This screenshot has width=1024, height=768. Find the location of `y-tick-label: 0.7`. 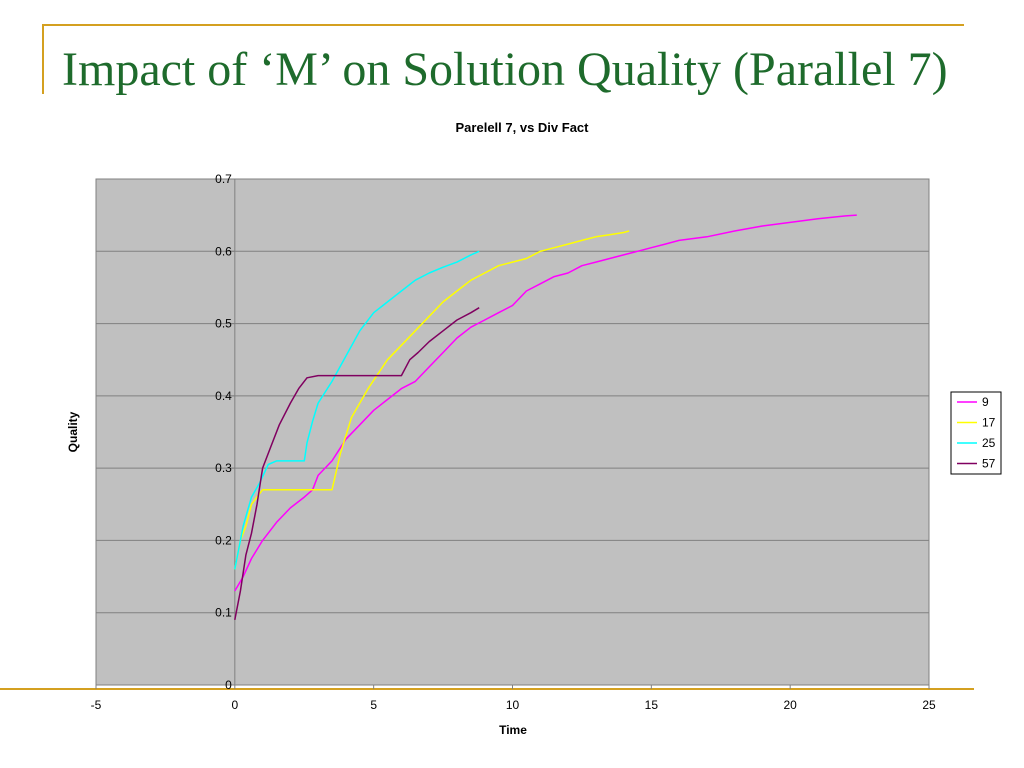

y-tick-label: 0.7 is located at coordinates (223, 179).